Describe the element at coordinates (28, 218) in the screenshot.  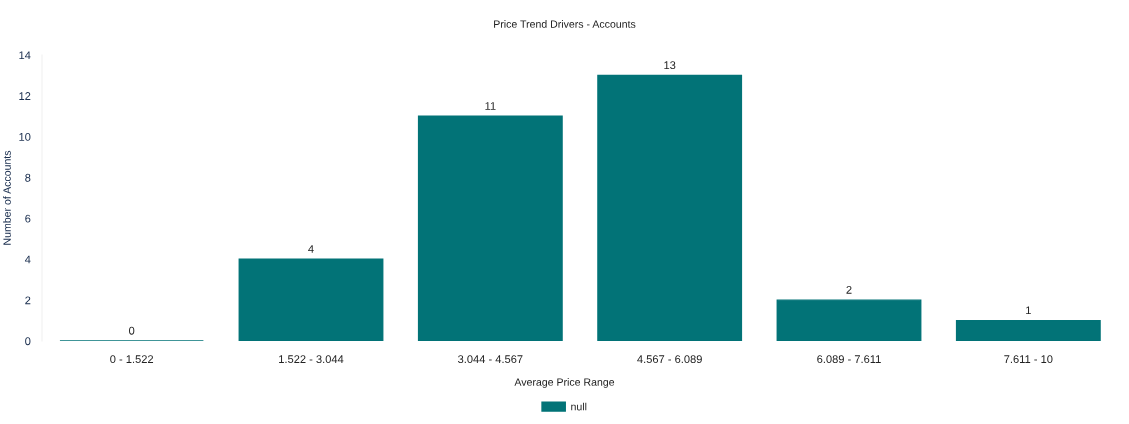
I see `y-tick-label: 6` at that location.